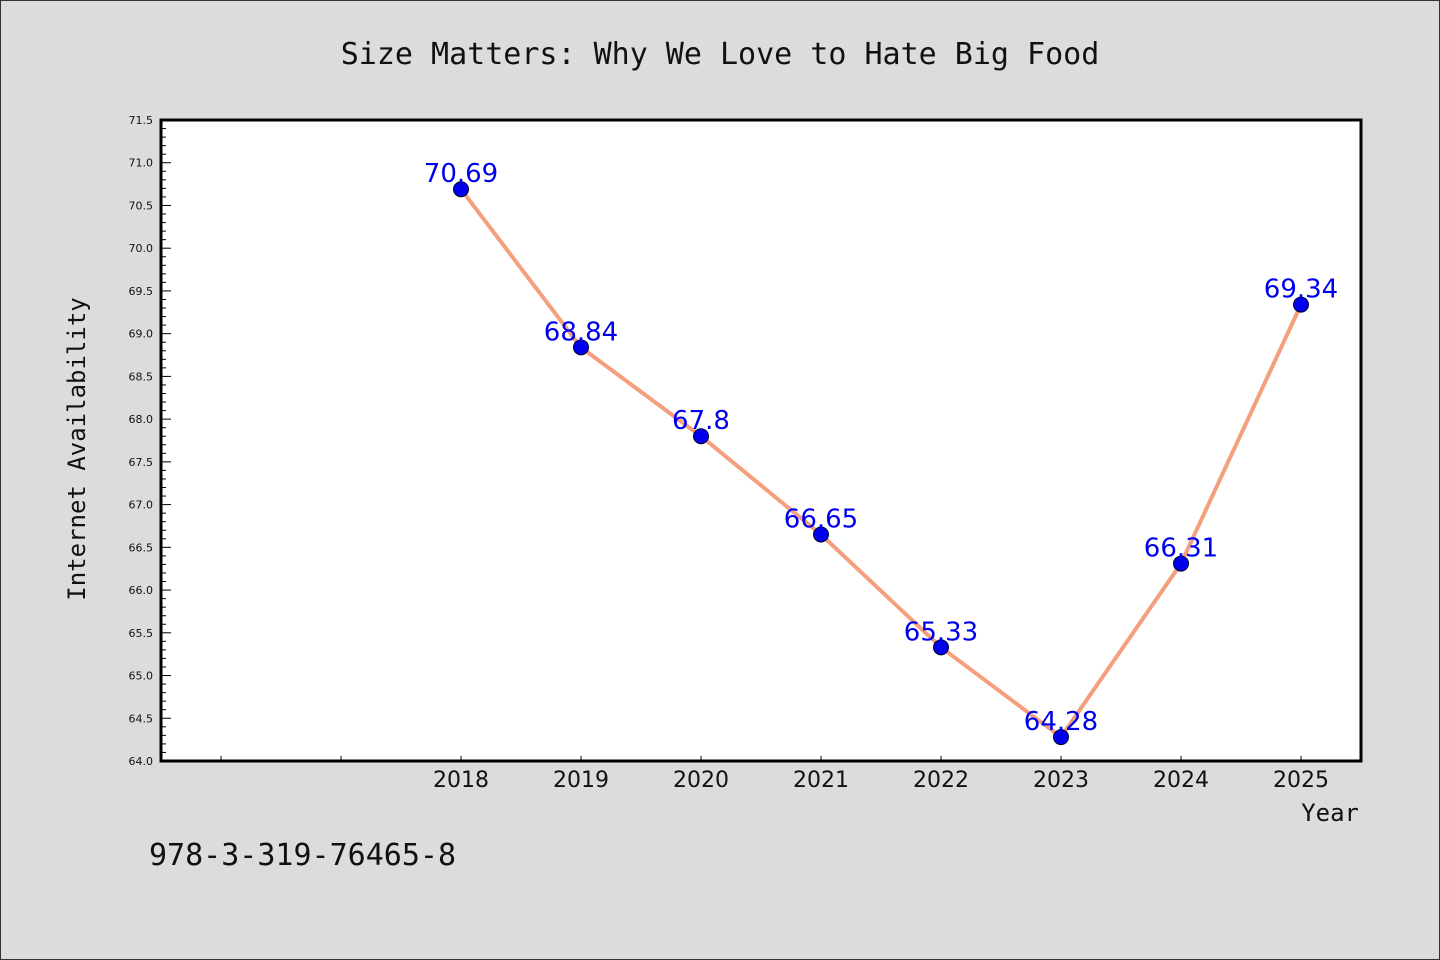  What do you see at coordinates (141, 761) in the screenshot?
I see `y-tick-label: 64.0` at bounding box center [141, 761].